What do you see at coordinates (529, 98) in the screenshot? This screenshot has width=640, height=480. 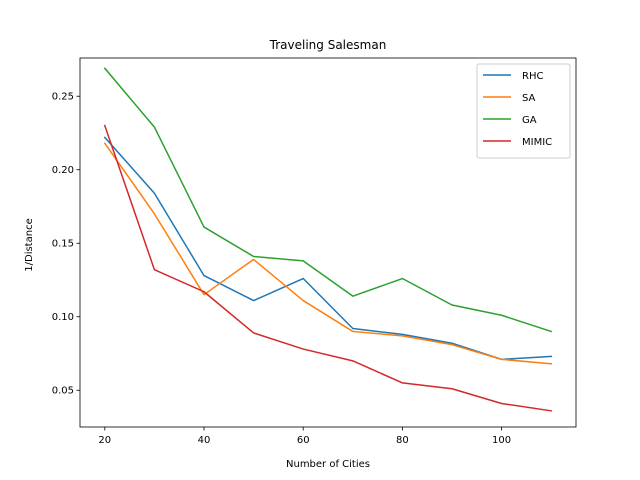 I see `legend-label-sa: SA` at bounding box center [529, 98].